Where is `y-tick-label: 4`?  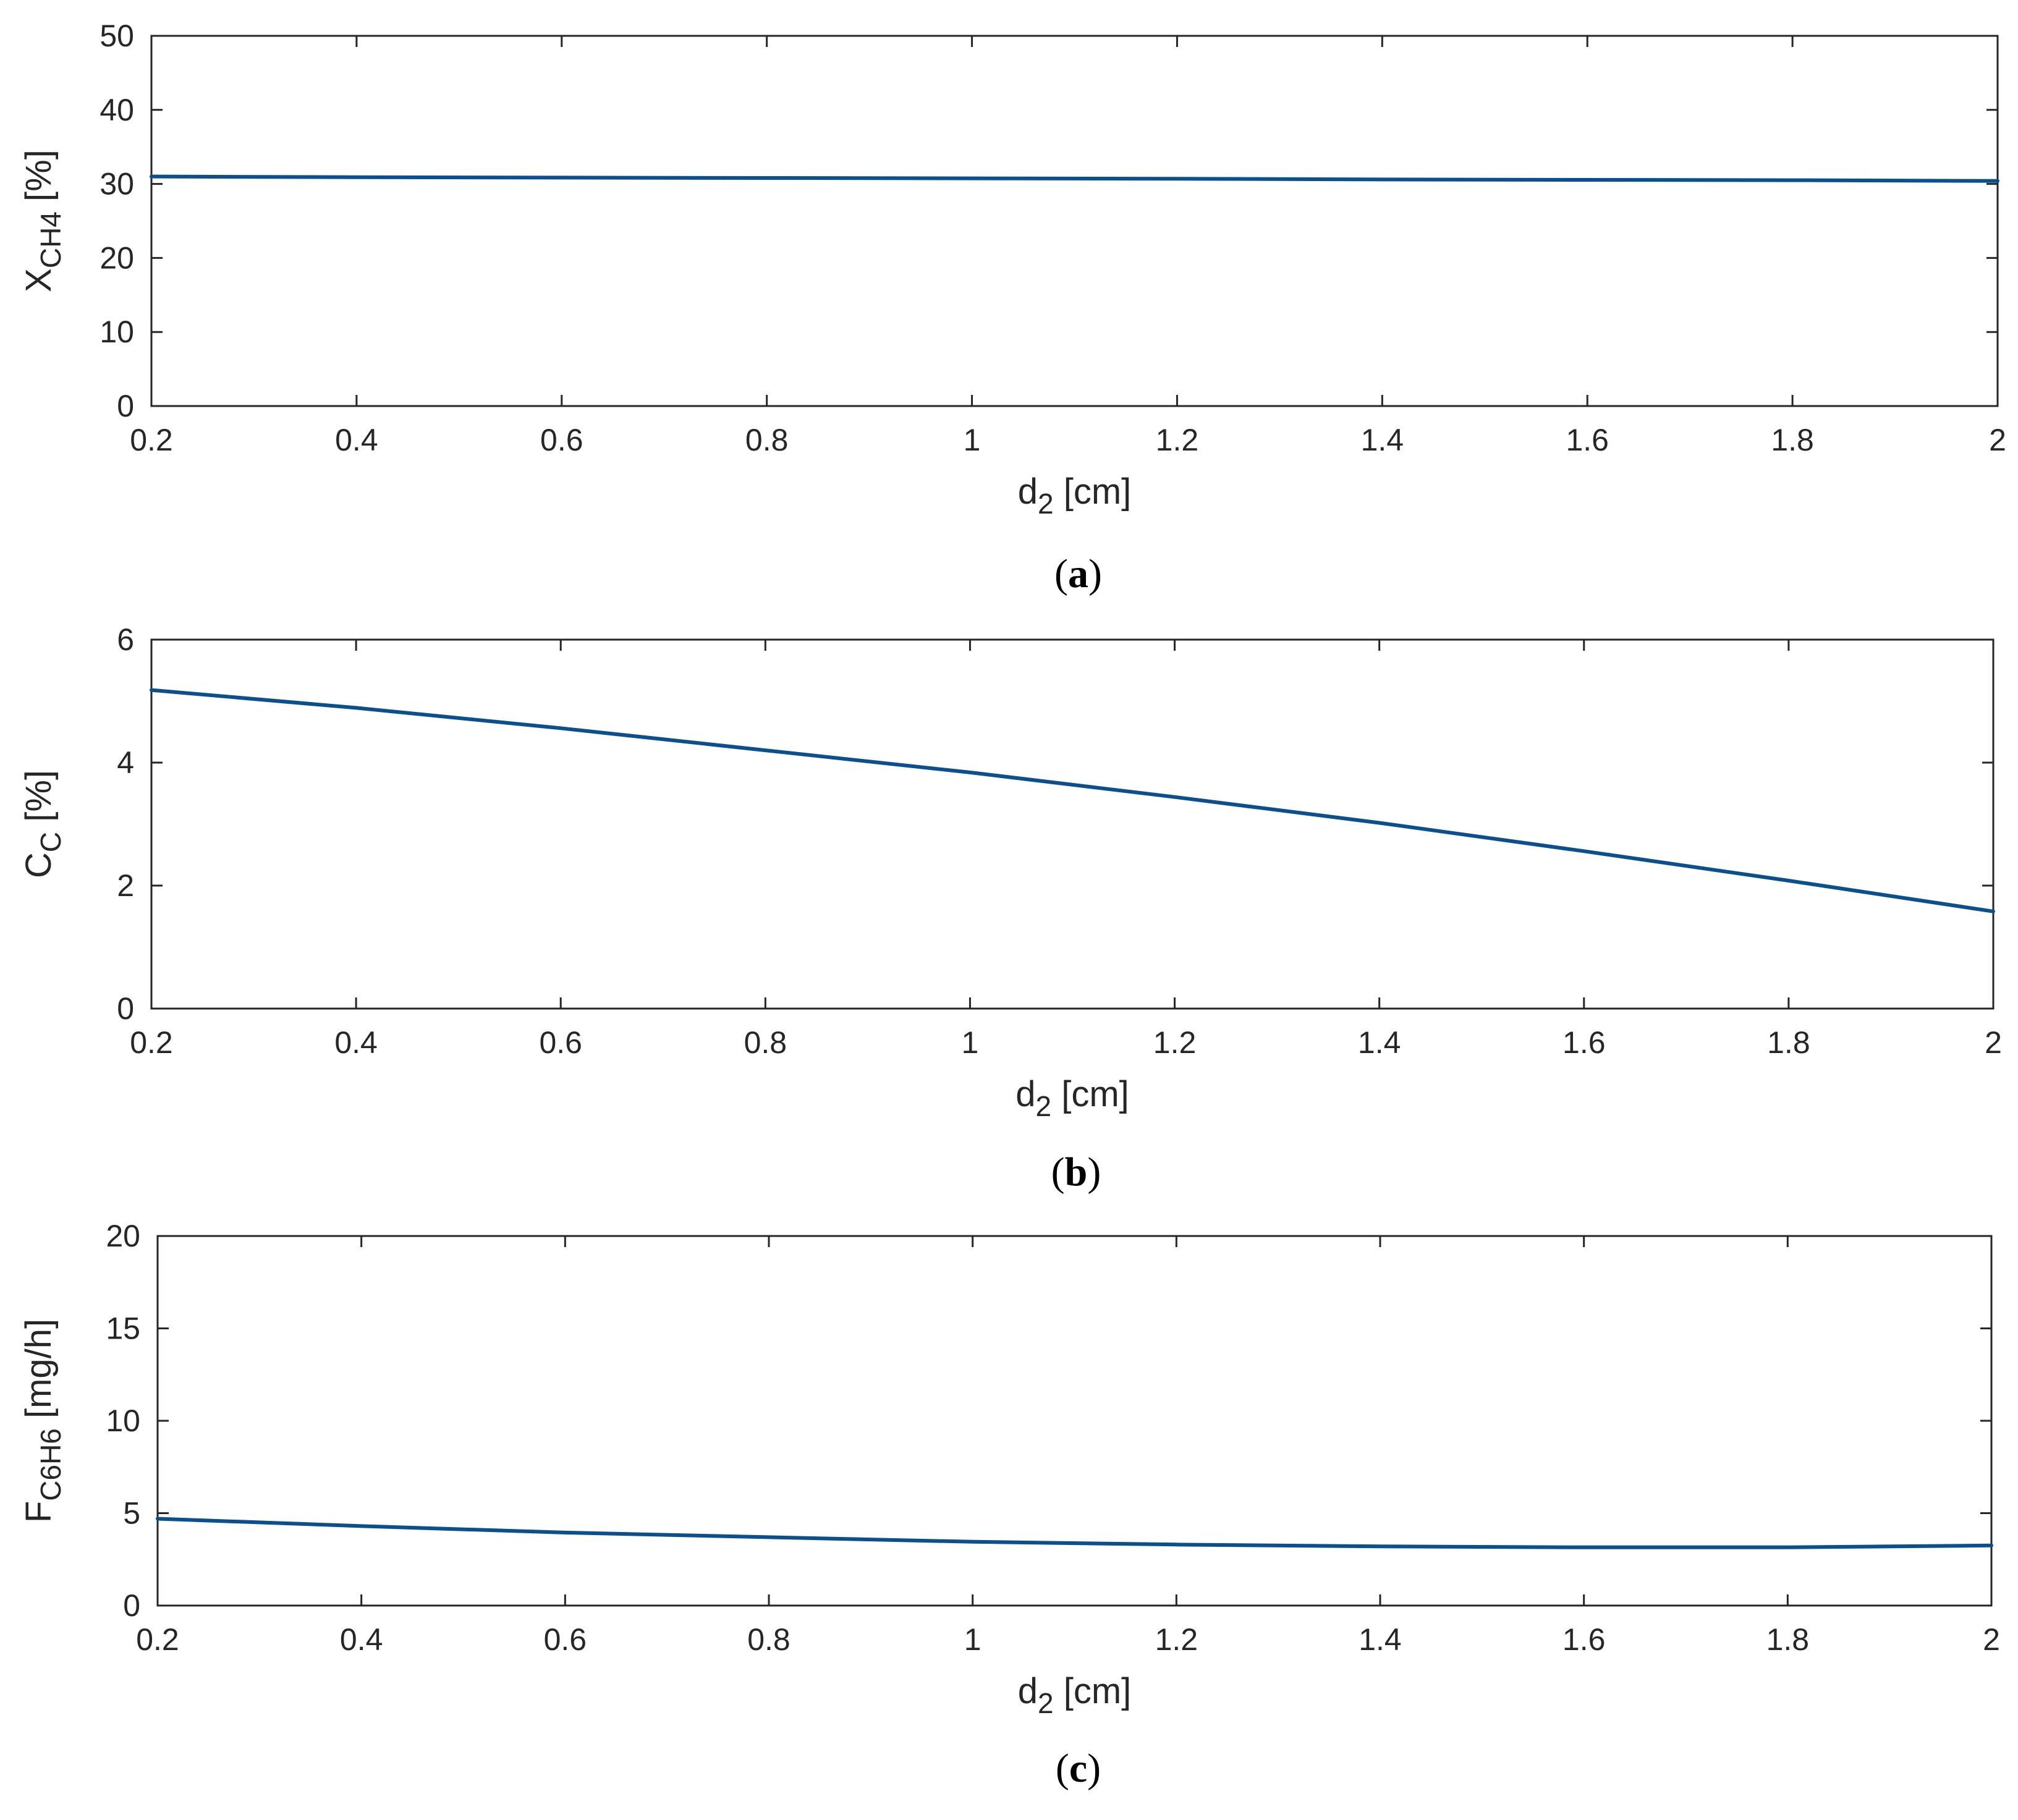 y-tick-label: 4 is located at coordinates (125, 762).